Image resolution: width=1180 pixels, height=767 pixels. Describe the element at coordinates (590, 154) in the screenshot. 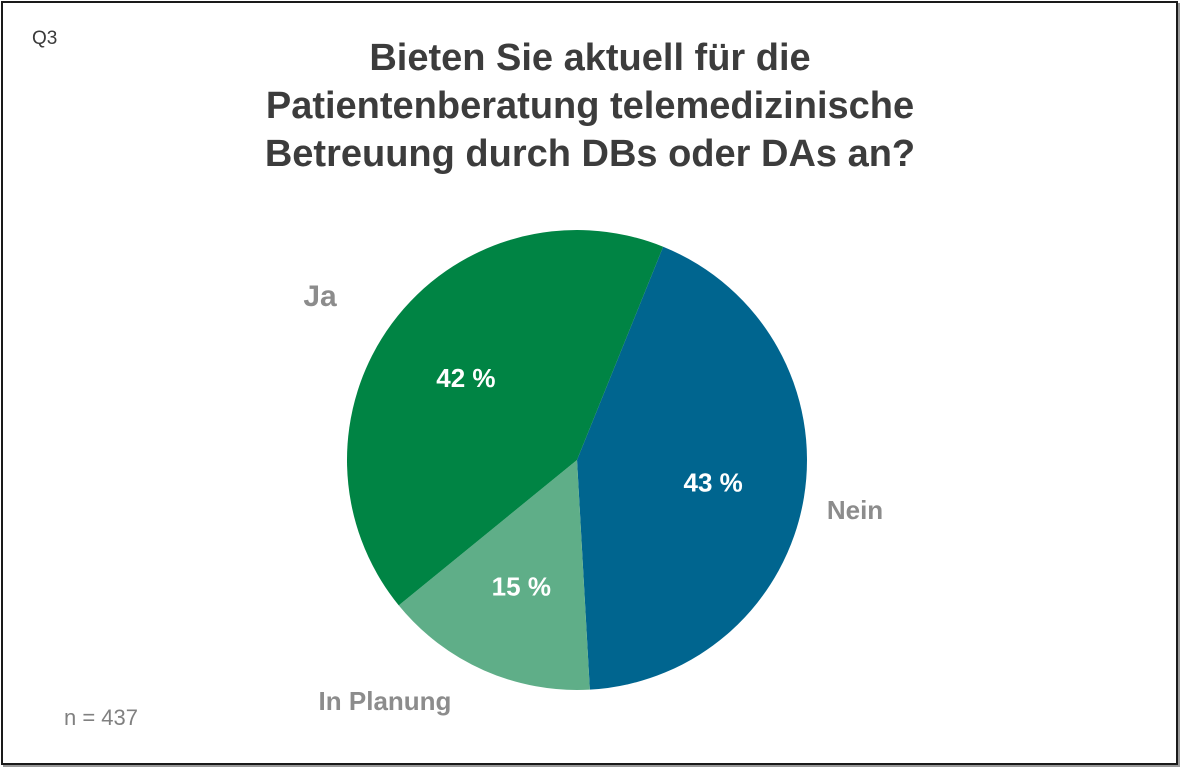

I see `title-line: Betreuung durch DBs oder DAs an?` at that location.